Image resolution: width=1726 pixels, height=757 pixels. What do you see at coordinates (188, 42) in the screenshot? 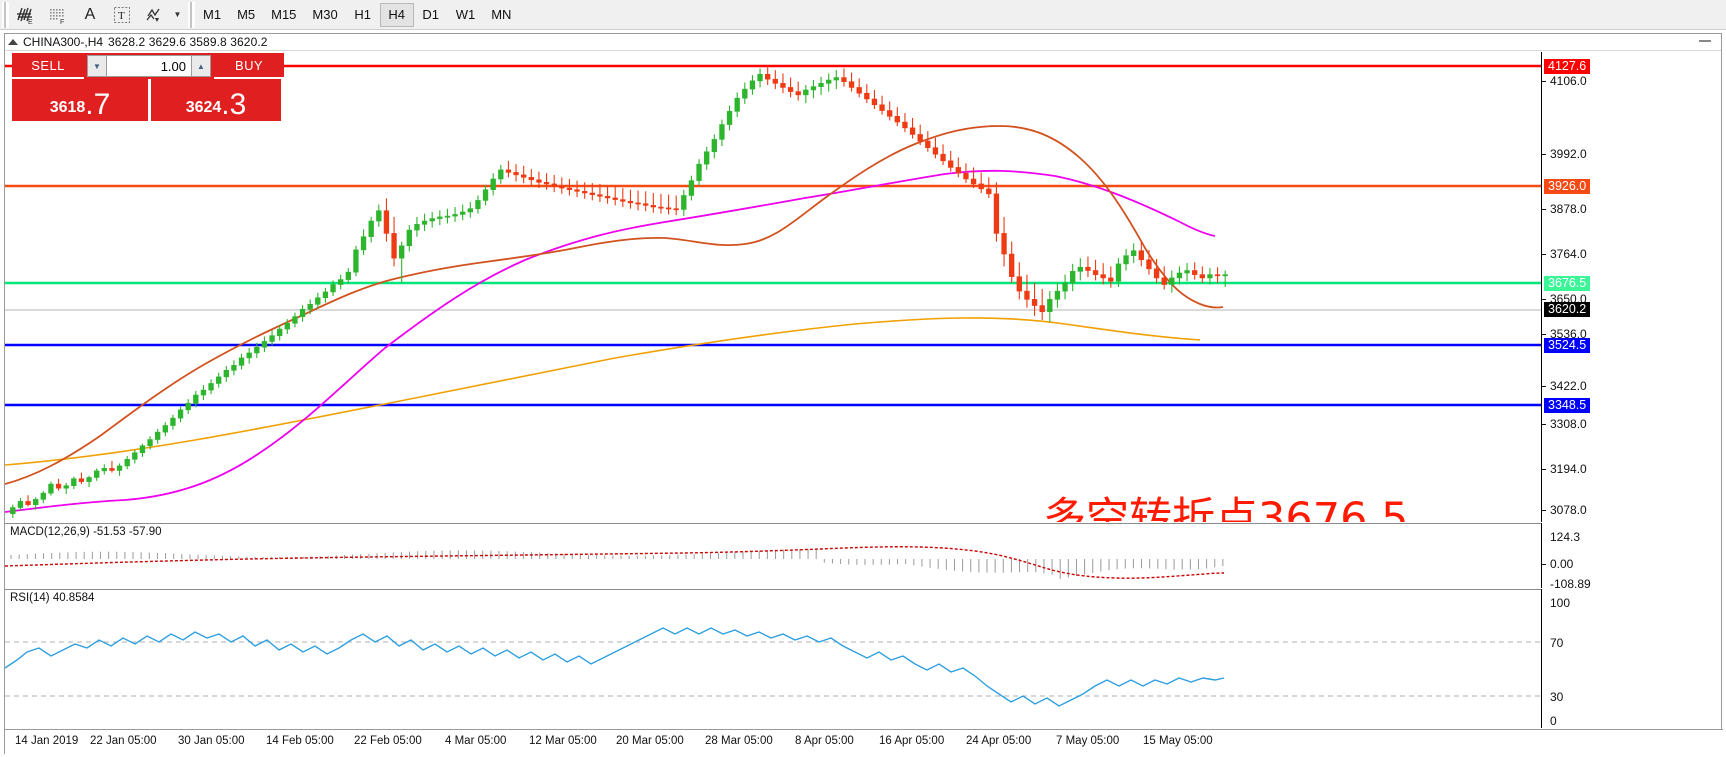
I see `chart-ohlc: 3628.2 3629.6 3589.8 3620.2` at bounding box center [188, 42].